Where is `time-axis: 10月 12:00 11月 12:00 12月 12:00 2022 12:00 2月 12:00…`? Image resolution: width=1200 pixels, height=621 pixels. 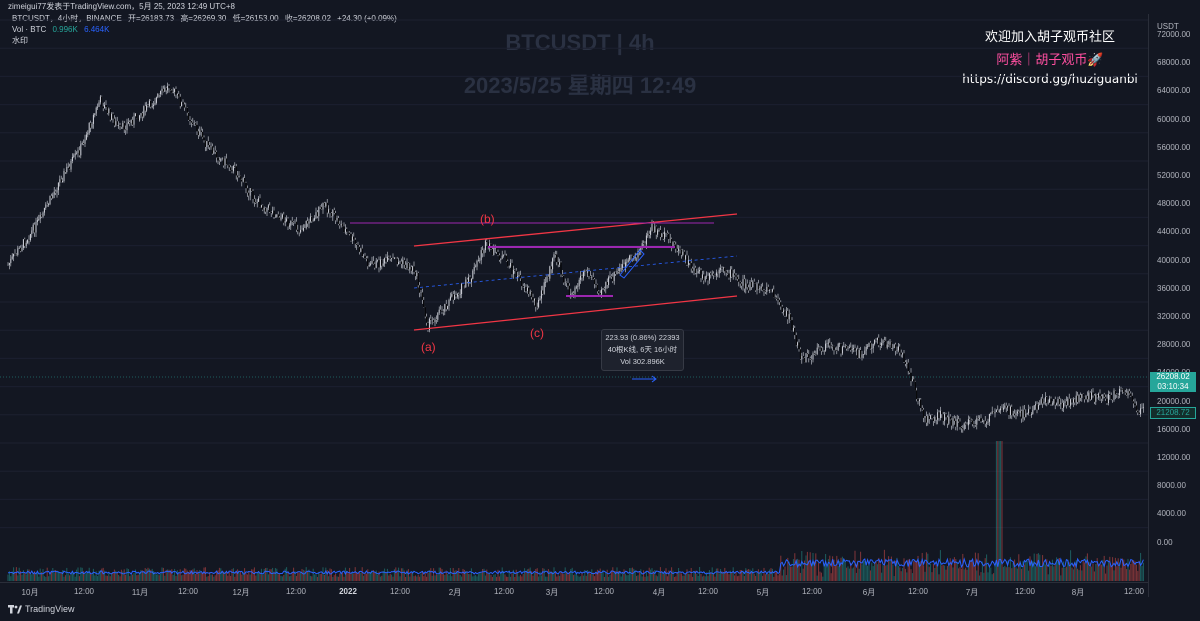 time-axis: 10月 12:00 11月 12:00 12月 12:00 2022 12:00 2月 12:00… is located at coordinates (574, 591).